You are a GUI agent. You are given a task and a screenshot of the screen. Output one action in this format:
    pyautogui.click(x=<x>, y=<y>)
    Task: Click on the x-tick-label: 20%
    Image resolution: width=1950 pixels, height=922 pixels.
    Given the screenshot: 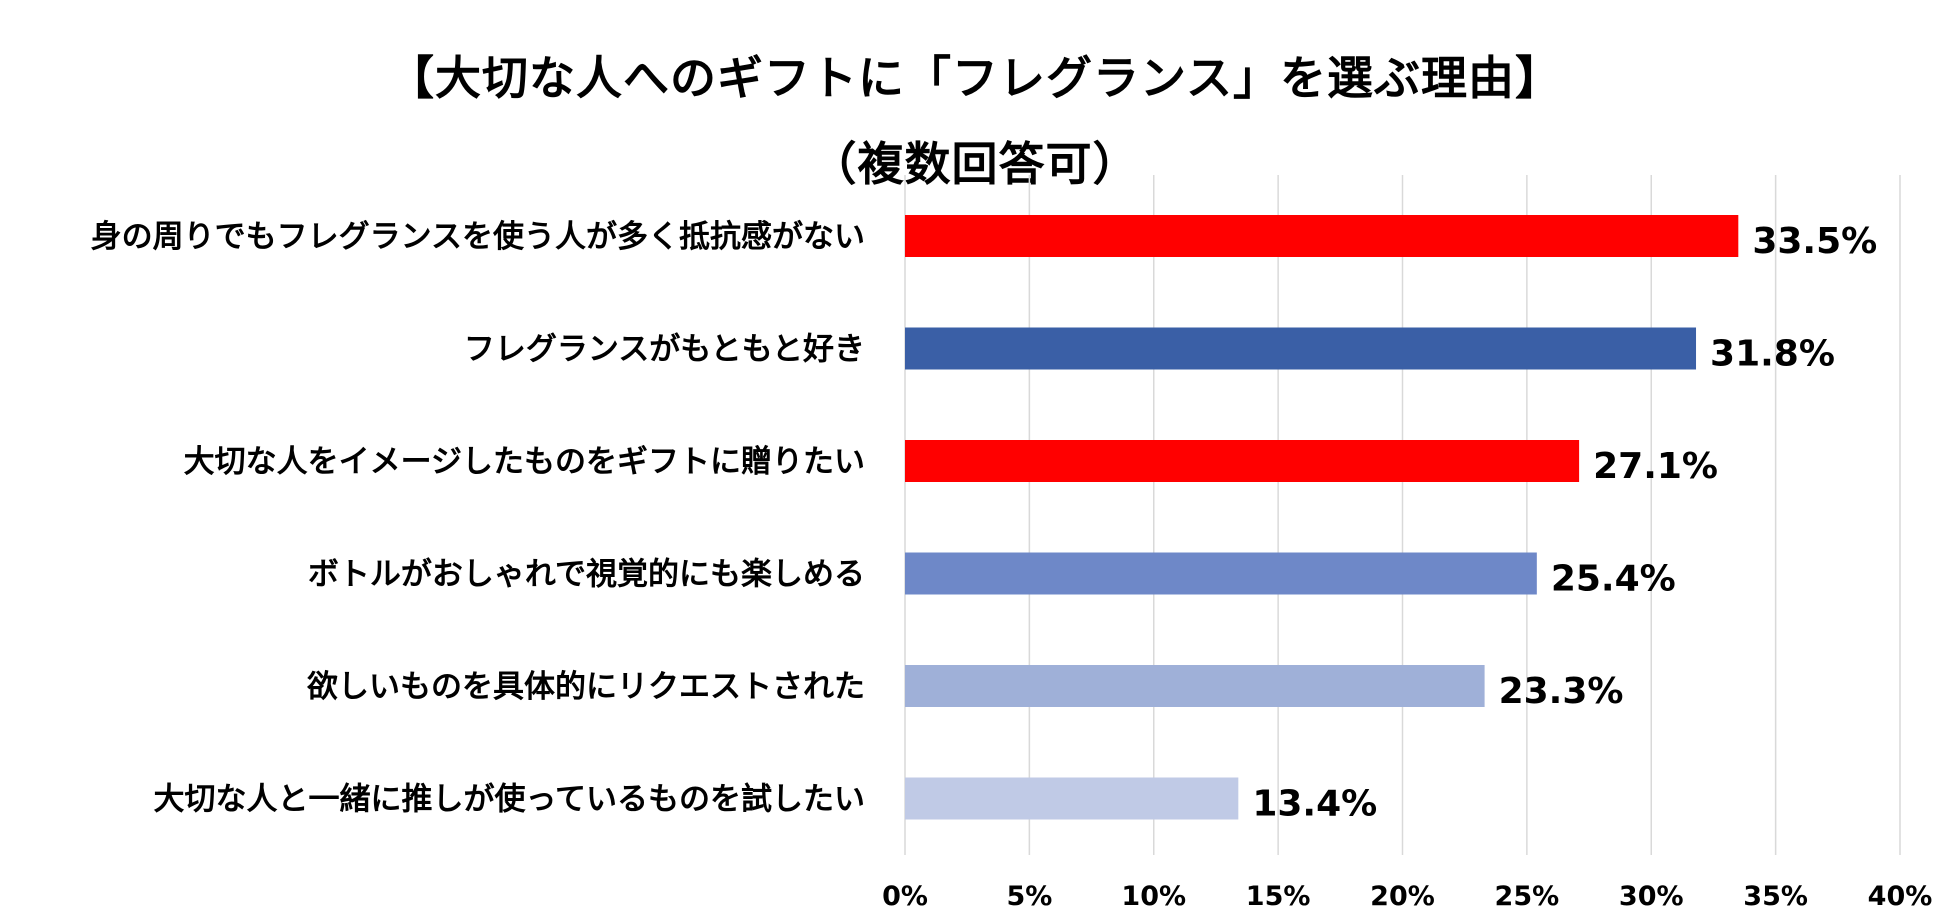 What is the action you would take?
    pyautogui.click(x=1402, y=896)
    